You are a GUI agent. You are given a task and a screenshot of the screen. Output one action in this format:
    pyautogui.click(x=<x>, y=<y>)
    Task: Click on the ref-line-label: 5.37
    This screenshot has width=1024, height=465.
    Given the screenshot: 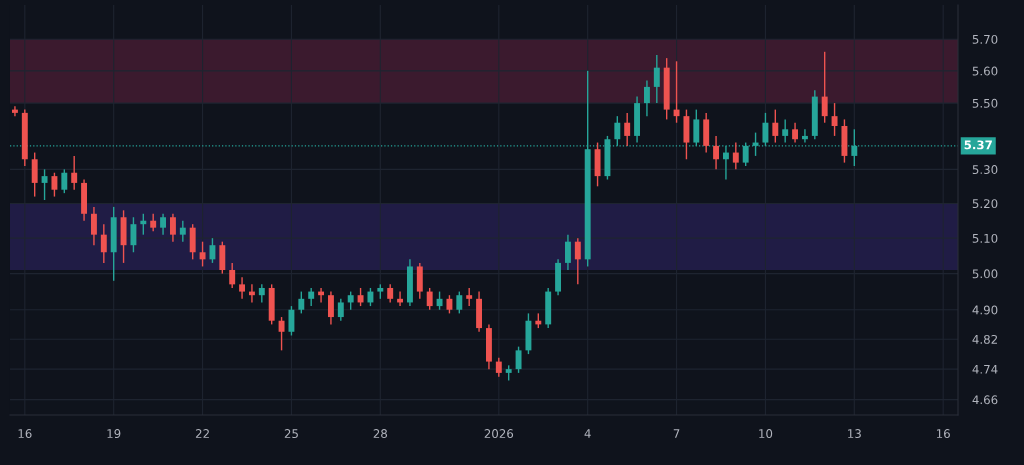 What is the action you would take?
    pyautogui.click(x=978, y=145)
    